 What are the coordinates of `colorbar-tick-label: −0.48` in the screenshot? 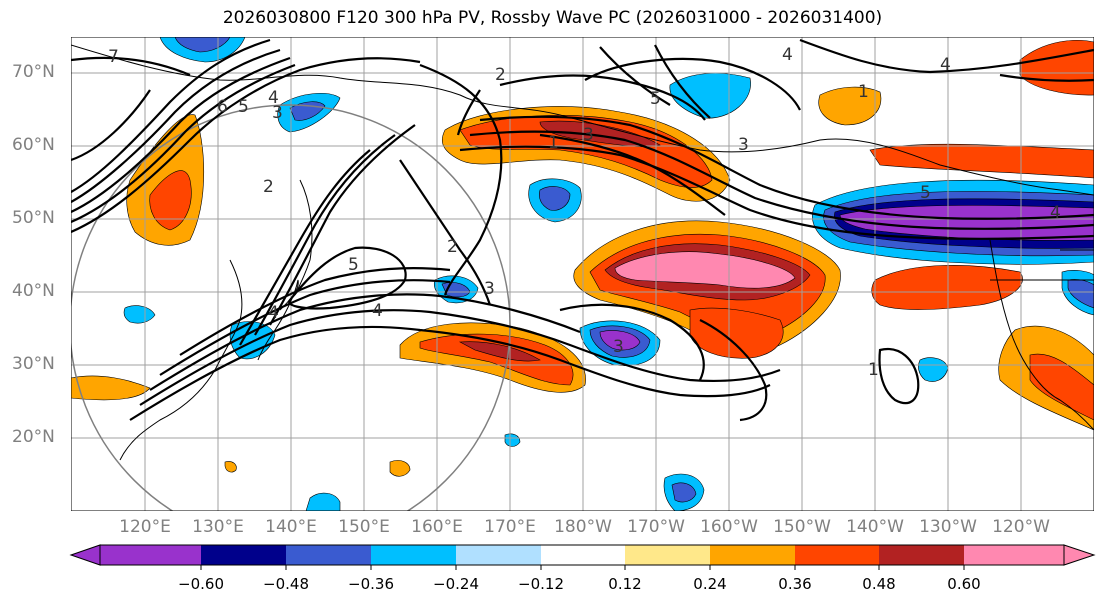 It's located at (286, 584).